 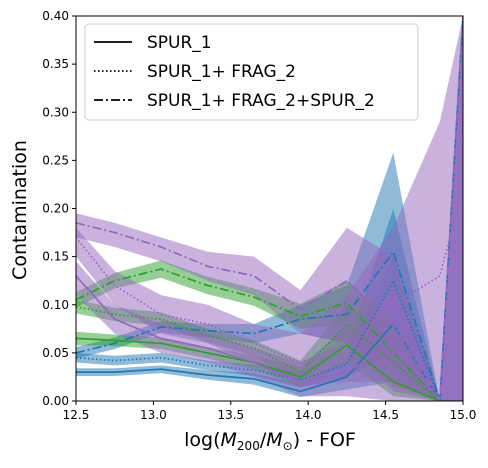 I want to click on y-tick-label: 0.40, so click(x=55, y=16).